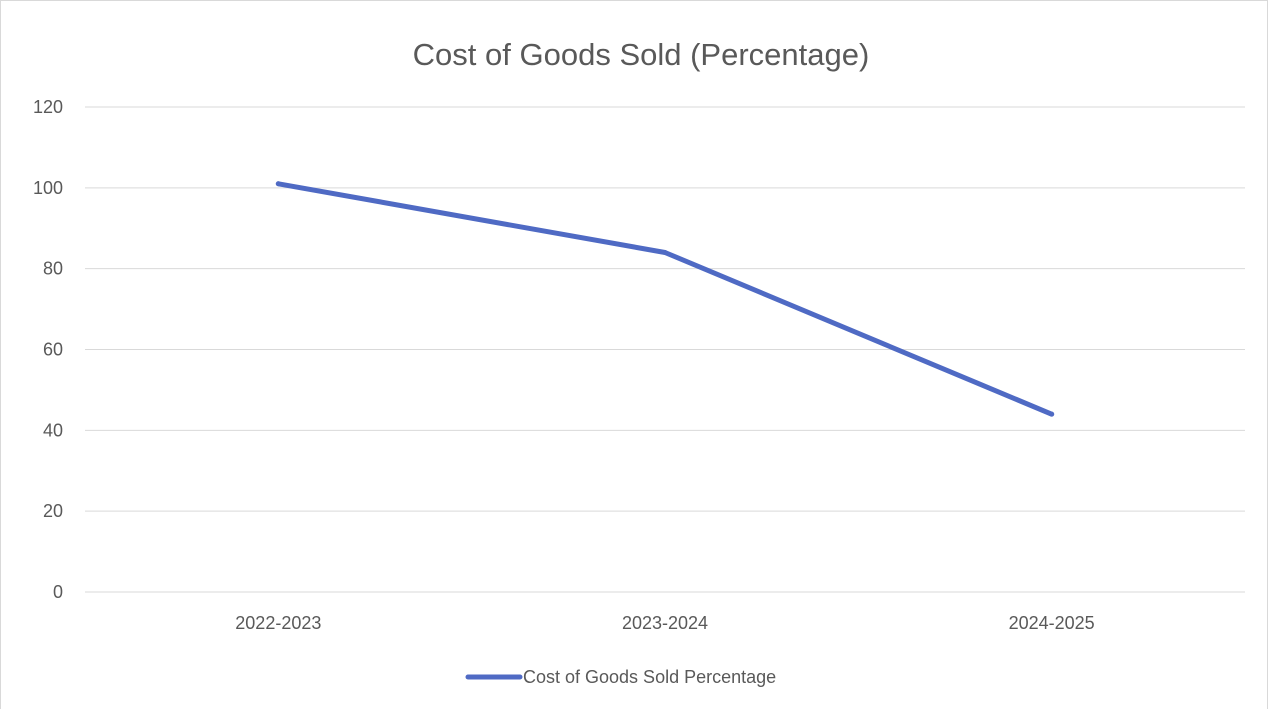 The height and width of the screenshot is (710, 1268). I want to click on x-tick-label-2024-2025: 2024-2025, so click(1052, 623).